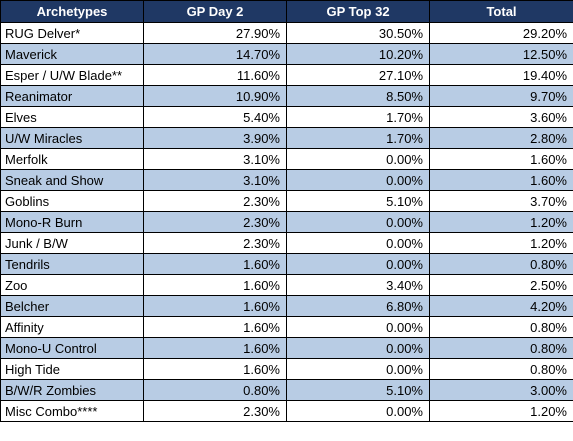 This screenshot has height=441, width=573. Describe the element at coordinates (501, 96) in the screenshot. I see `total-cell: 9.70%` at that location.